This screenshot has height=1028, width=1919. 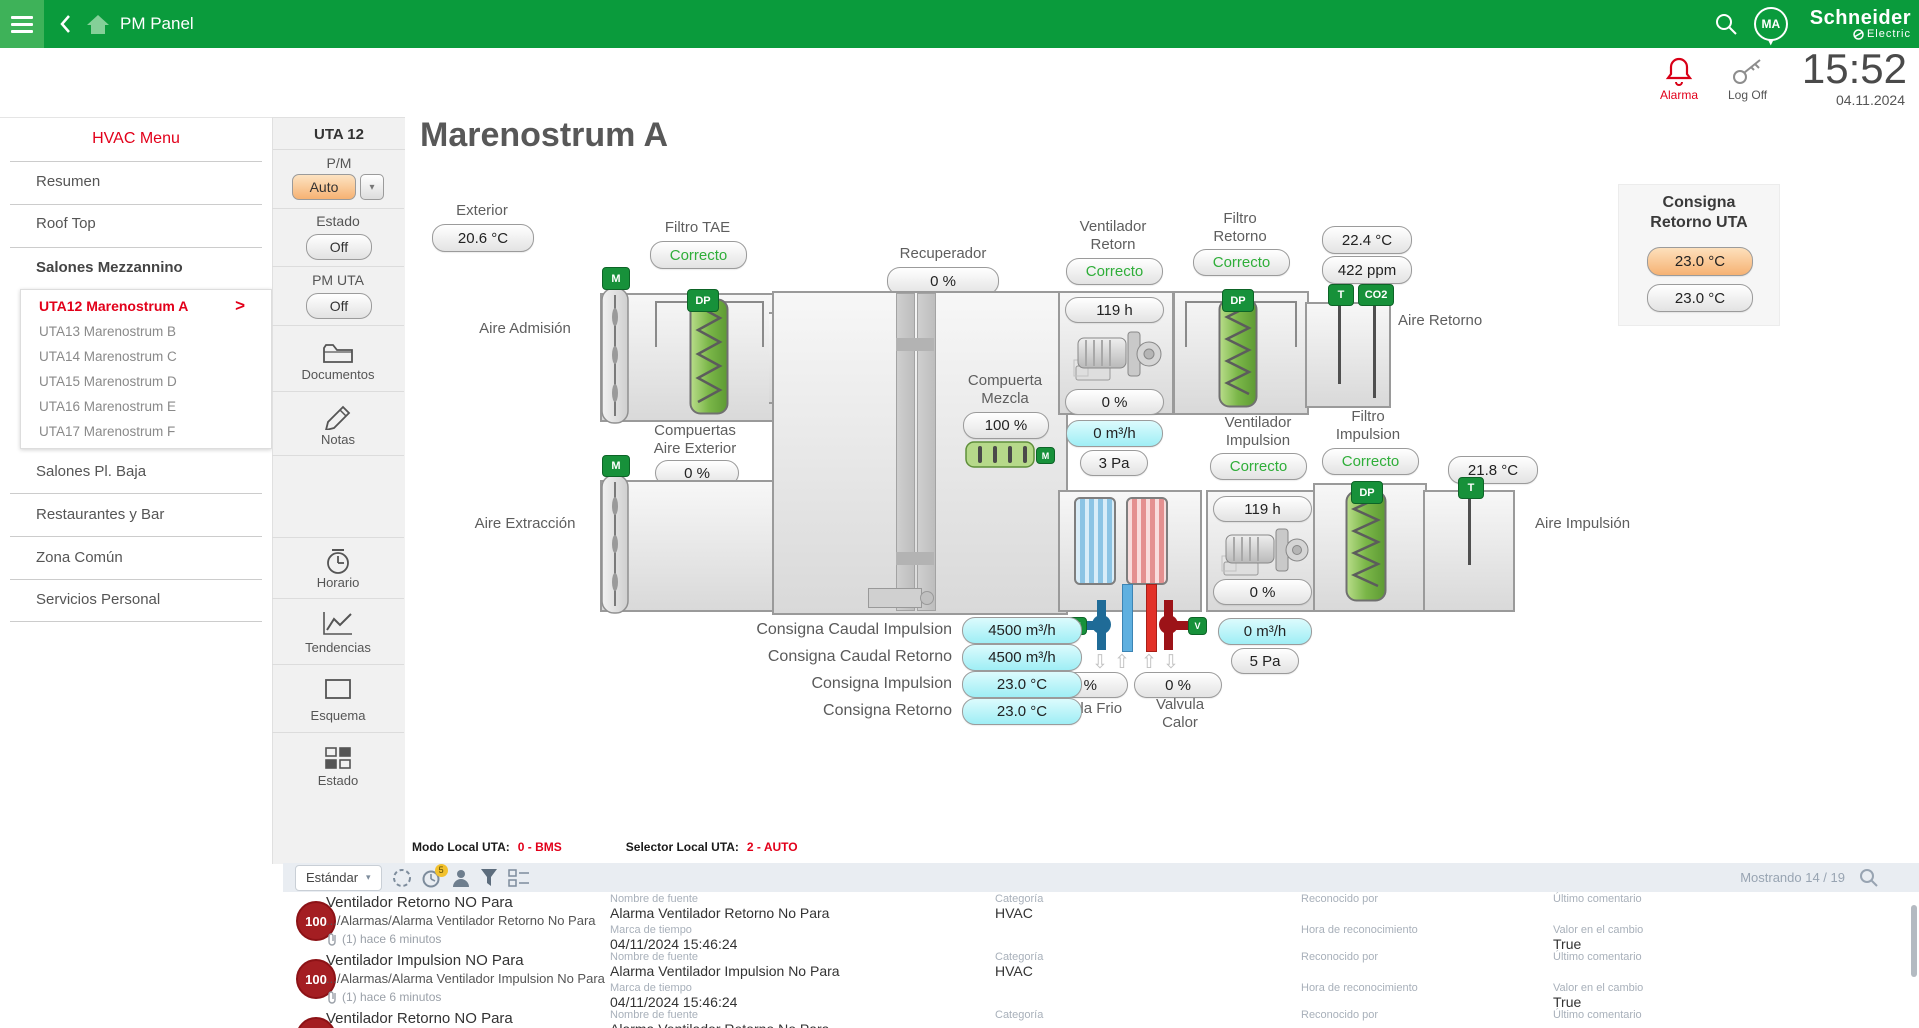 I want to click on consigna-caudal-retorno-setpoint: 4500 m³/h, so click(x=1022, y=657).